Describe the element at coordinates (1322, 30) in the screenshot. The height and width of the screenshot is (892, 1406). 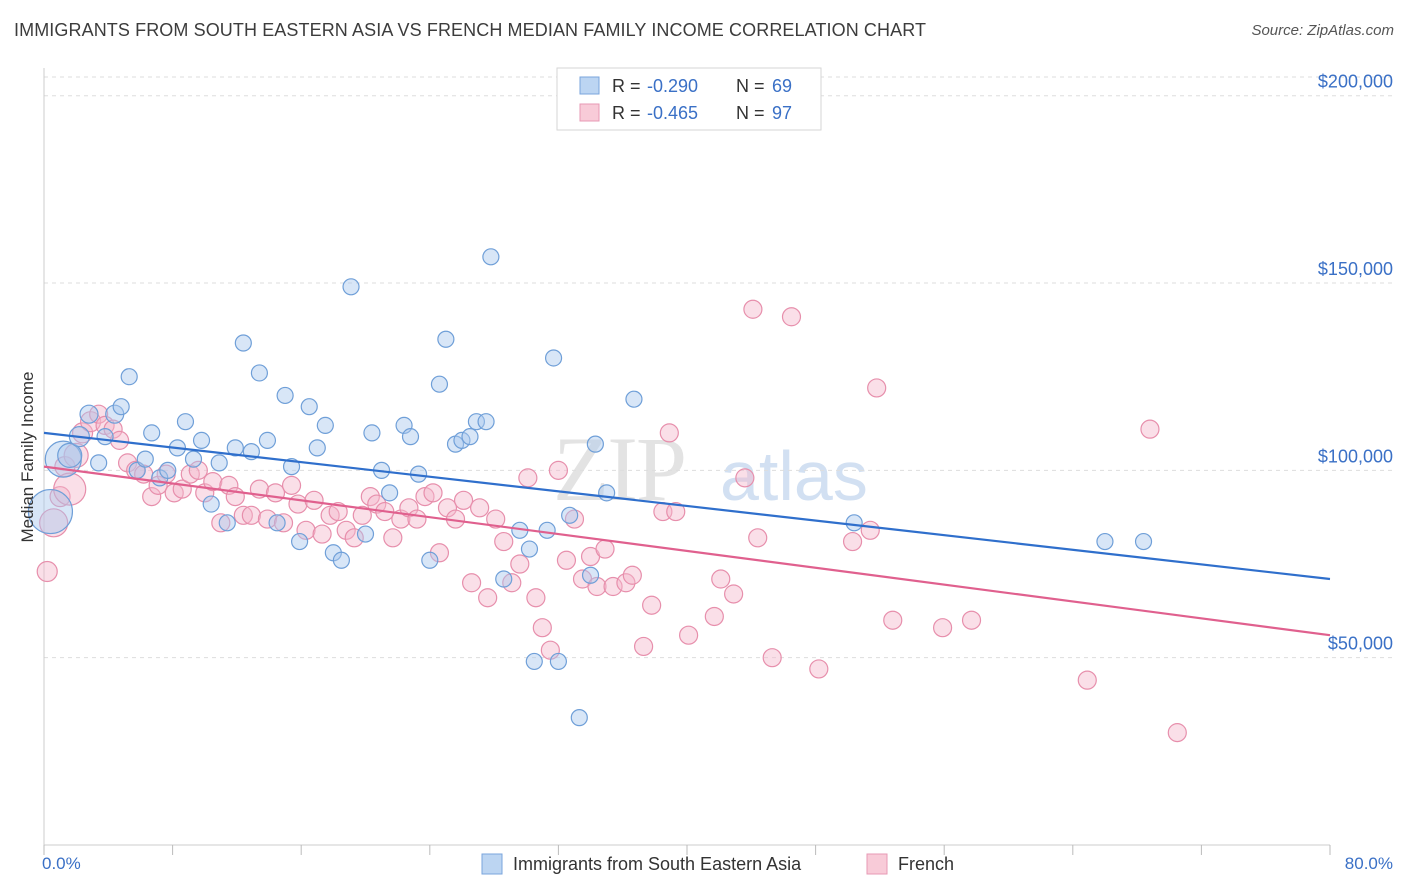
I see `source-label: Source: ZipAtlas.com` at that location.